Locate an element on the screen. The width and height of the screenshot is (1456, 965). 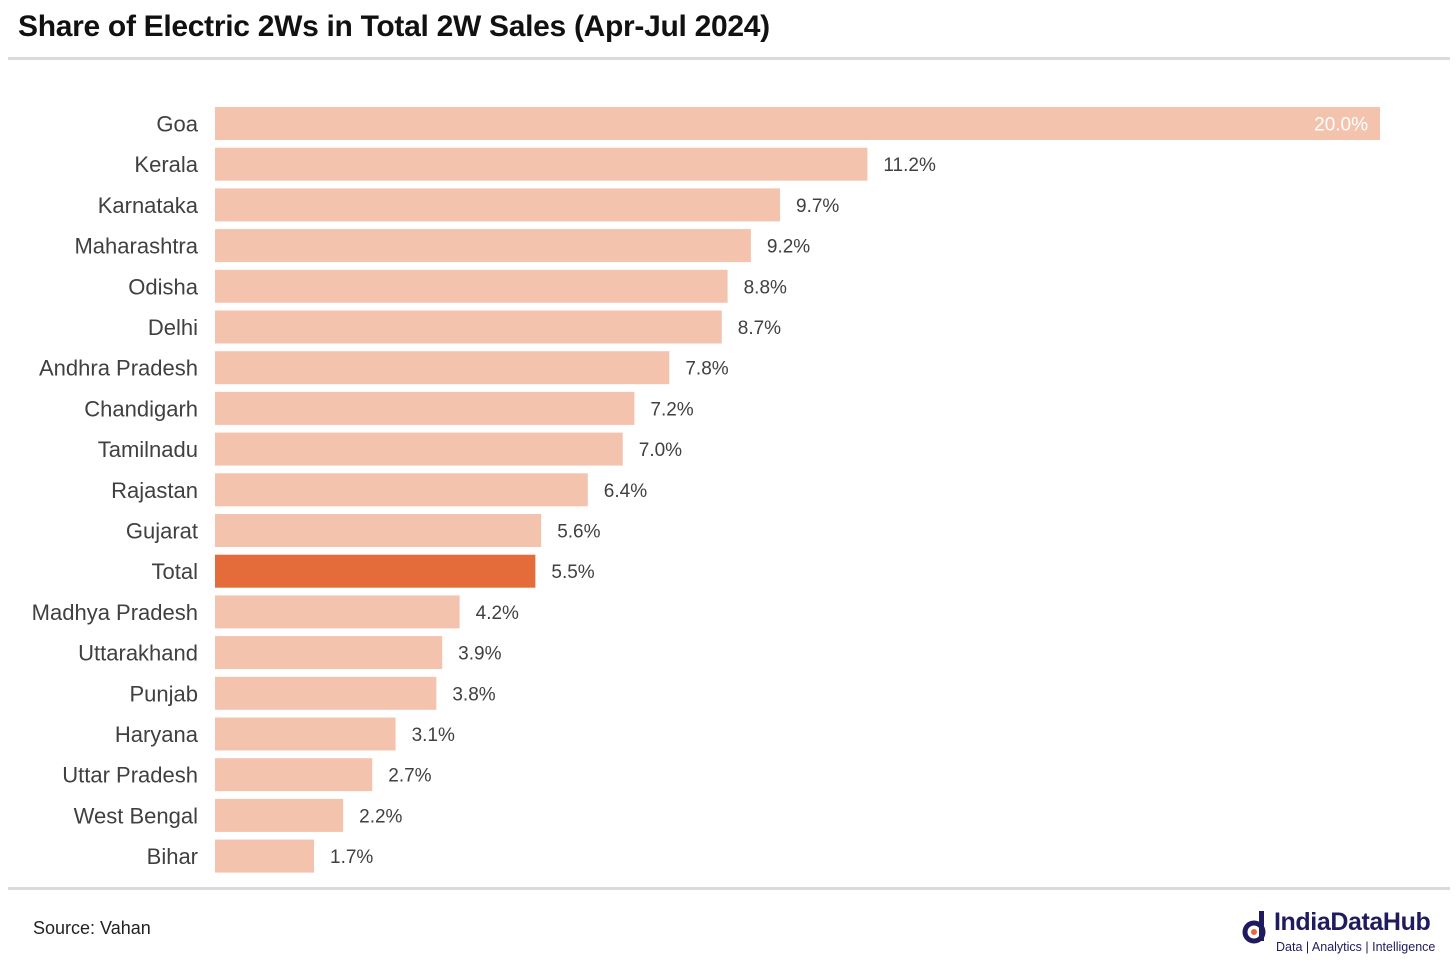
bar-andhra-pradesh is located at coordinates (442, 368).